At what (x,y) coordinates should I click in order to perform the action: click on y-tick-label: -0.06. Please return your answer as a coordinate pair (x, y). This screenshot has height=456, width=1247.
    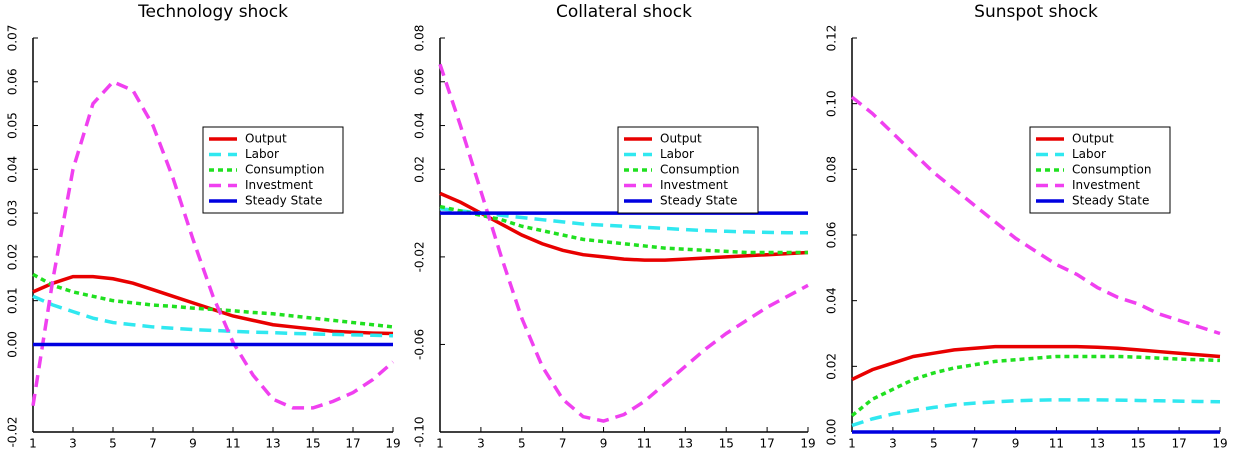
    Looking at the image, I should click on (420, 344).